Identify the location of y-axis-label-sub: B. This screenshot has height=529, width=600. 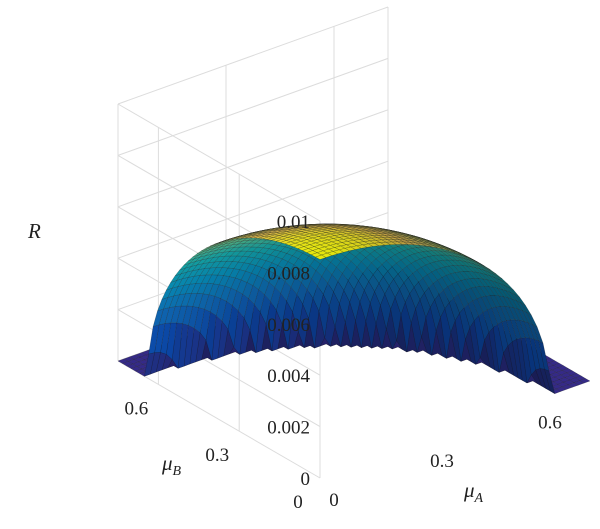
(177, 471).